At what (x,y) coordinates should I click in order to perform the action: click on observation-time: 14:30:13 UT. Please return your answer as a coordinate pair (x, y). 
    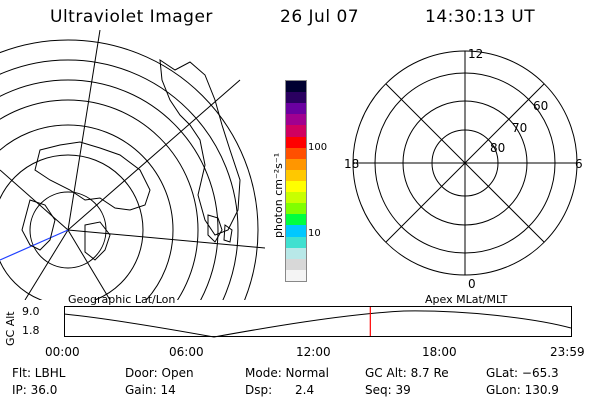
    Looking at the image, I should click on (480, 17).